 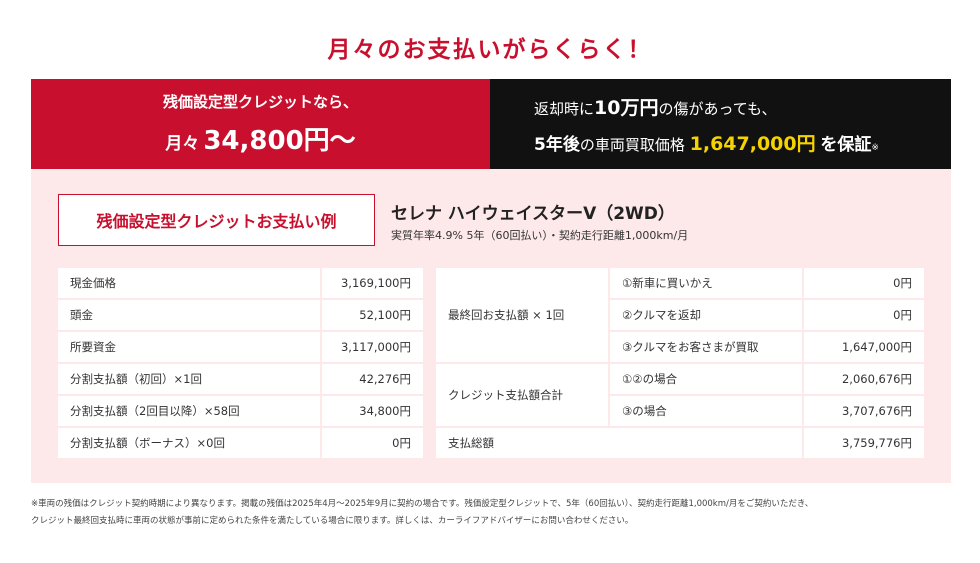 I want to click on right-line2-post: を保証, so click(x=846, y=144).